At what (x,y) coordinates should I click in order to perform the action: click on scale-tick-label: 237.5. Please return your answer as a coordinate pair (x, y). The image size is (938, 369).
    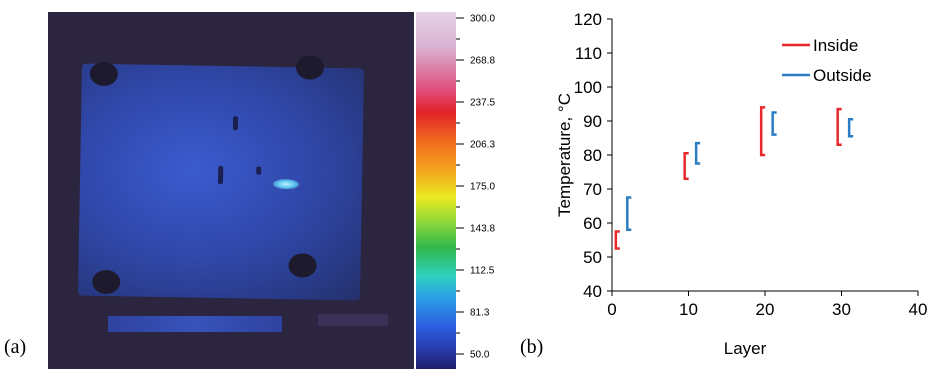
    Looking at the image, I should click on (482, 103).